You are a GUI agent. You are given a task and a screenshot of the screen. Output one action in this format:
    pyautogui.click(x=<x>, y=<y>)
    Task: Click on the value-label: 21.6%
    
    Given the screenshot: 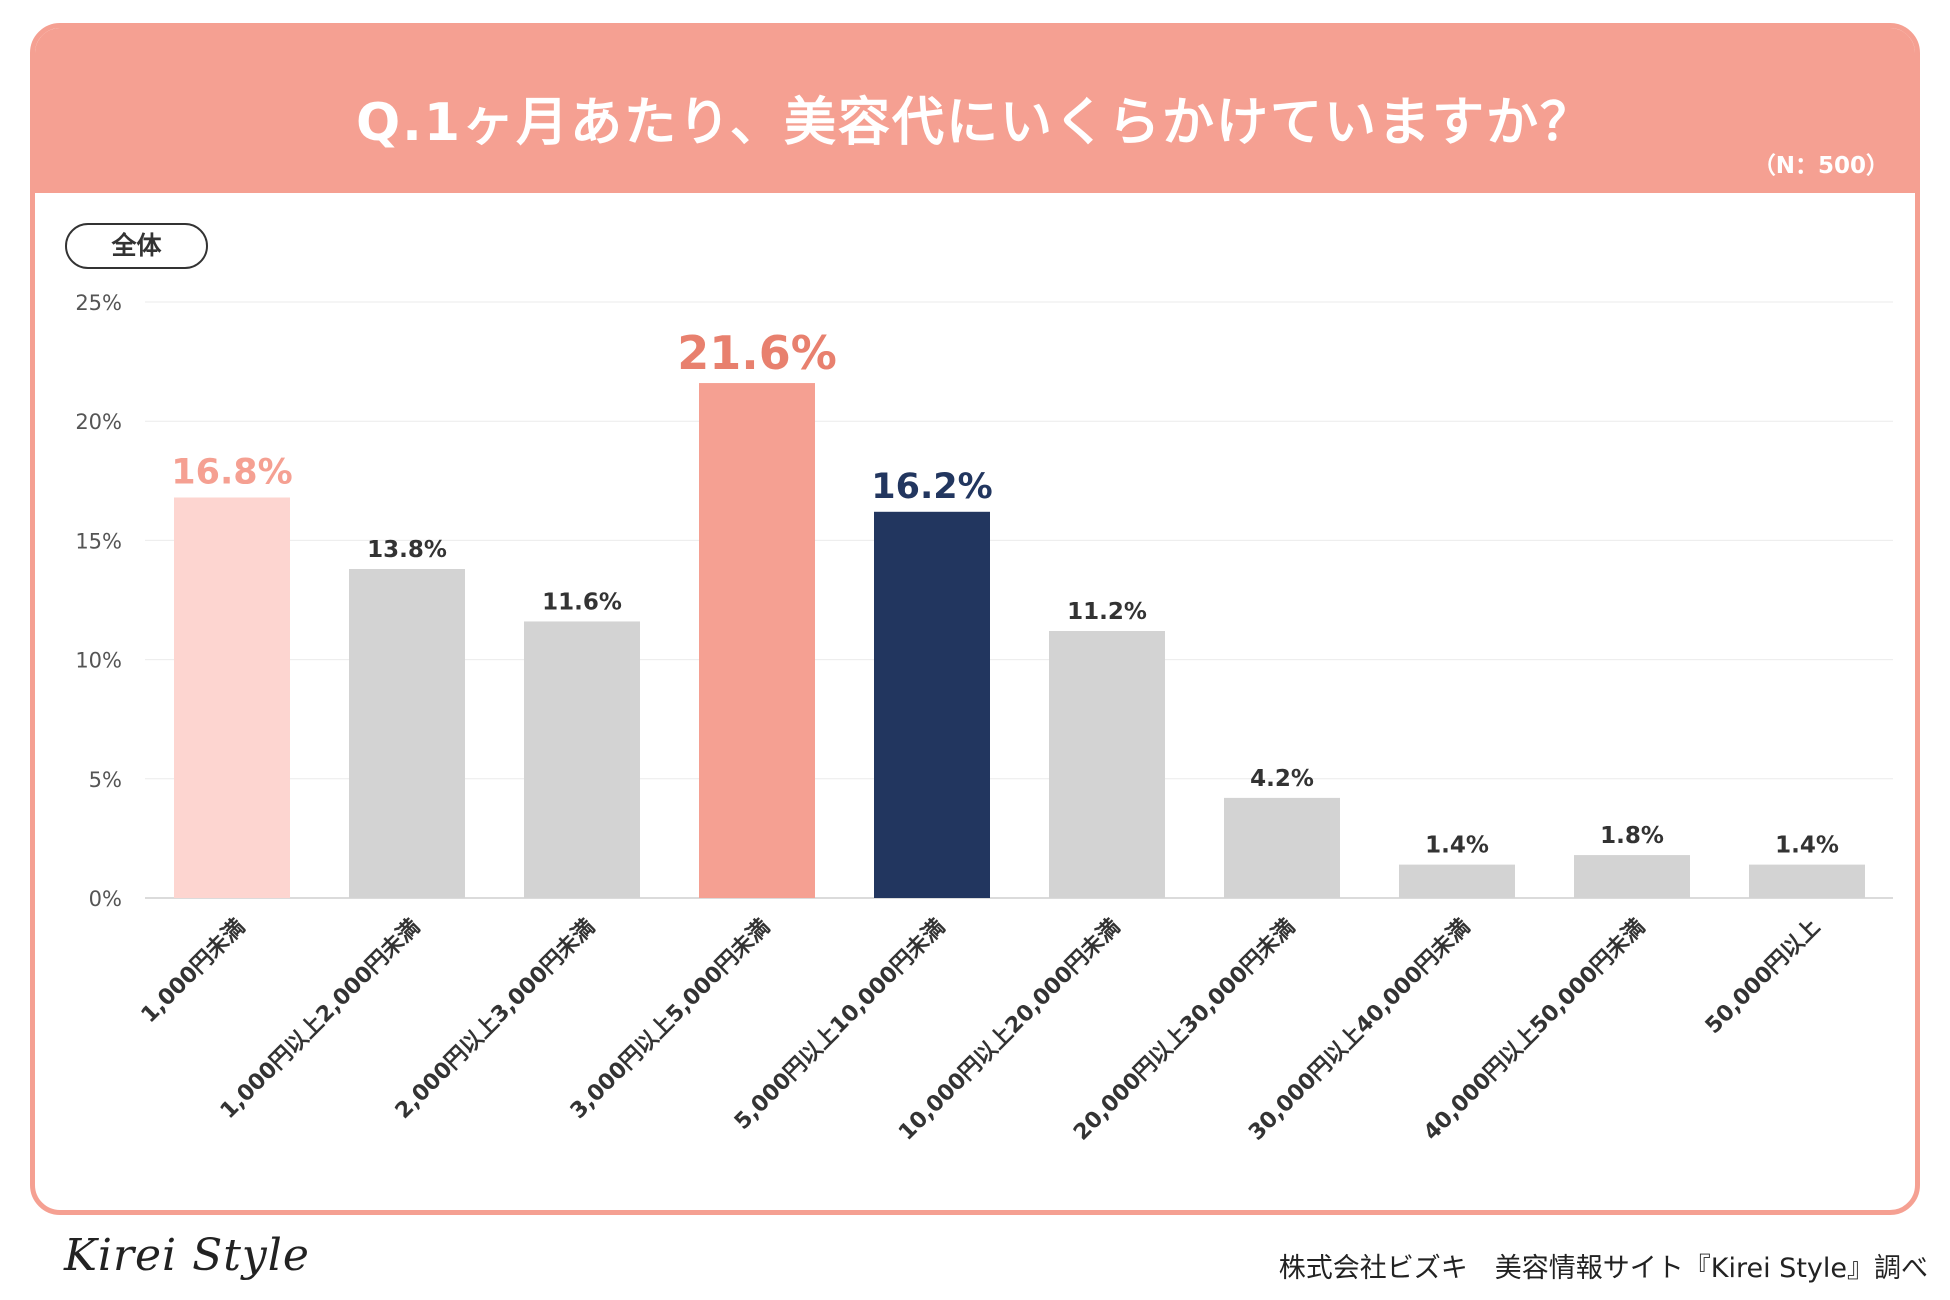 What is the action you would take?
    pyautogui.click(x=757, y=353)
    